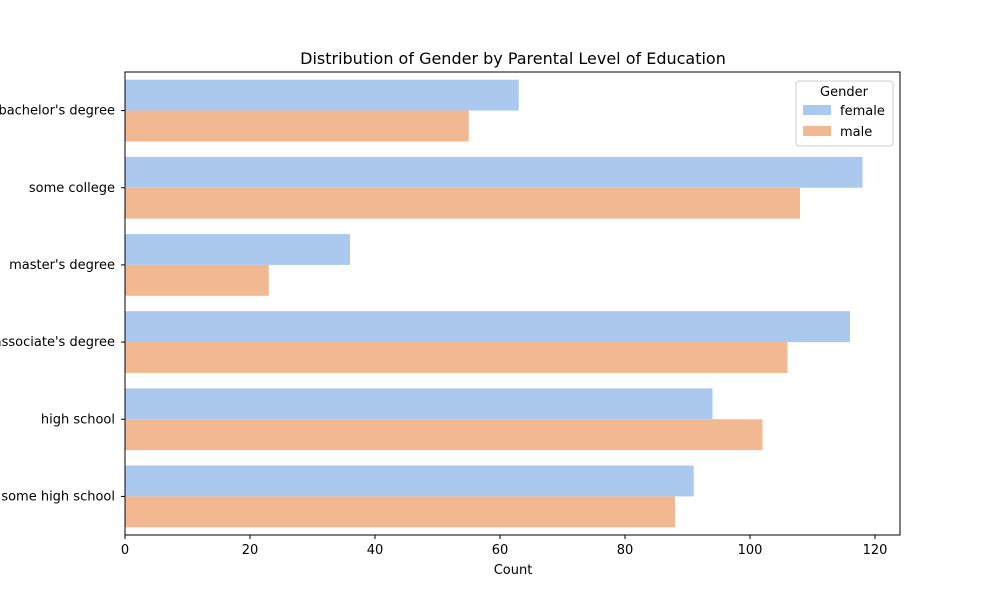  I want to click on x-tick-label: 100, so click(750, 550).